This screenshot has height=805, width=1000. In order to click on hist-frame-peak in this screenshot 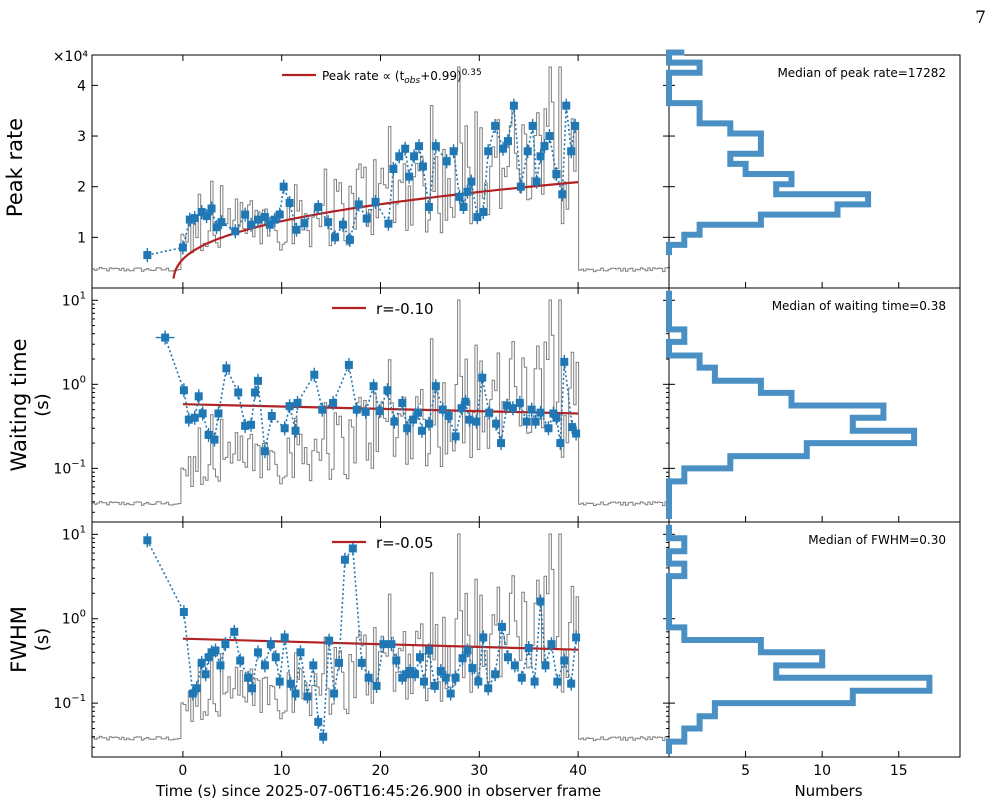, I will do `click(814, 171)`.